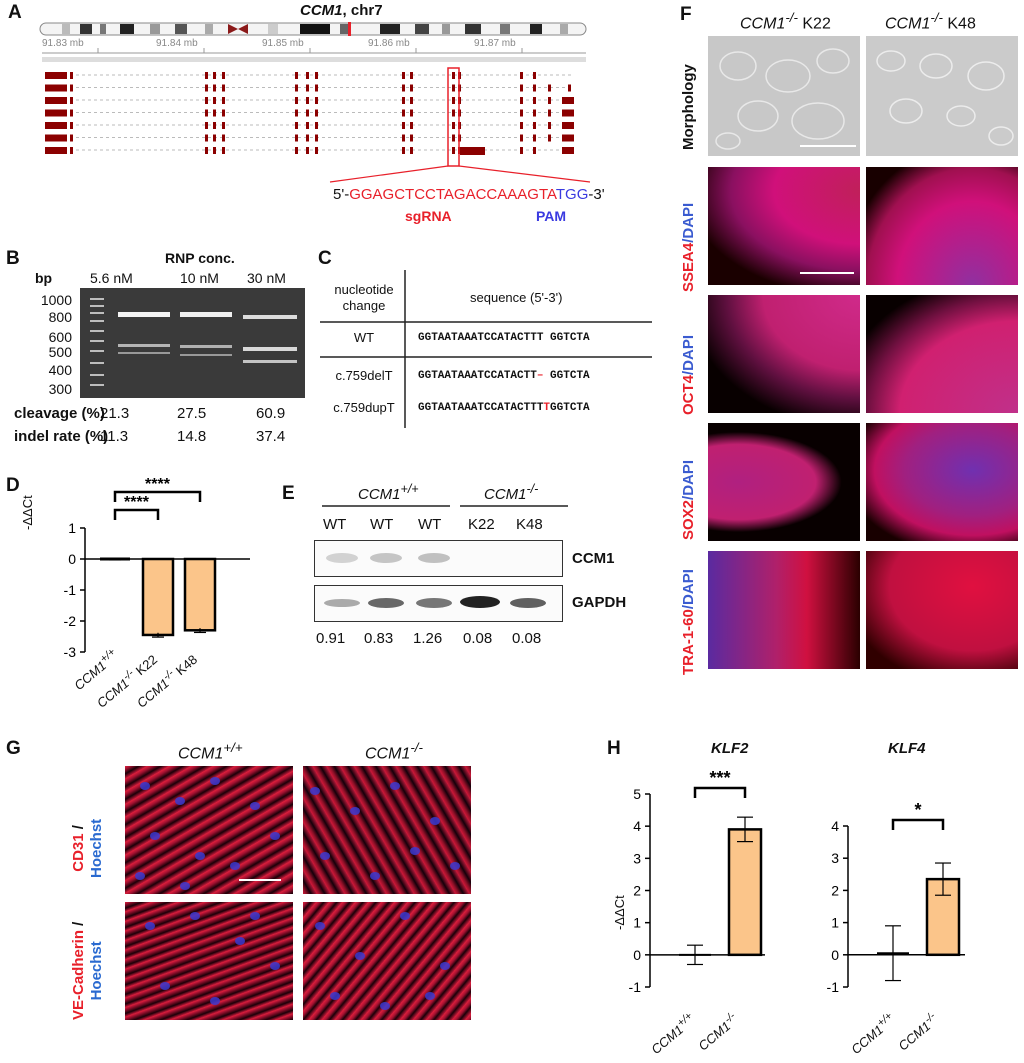  Describe the element at coordinates (688, 394) in the screenshot. I see `row-label-red: OCT4` at that location.